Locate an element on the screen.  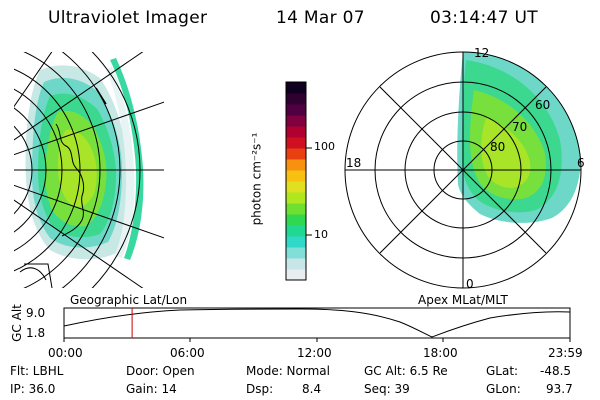
altitude-plot is located at coordinates (317, 324).